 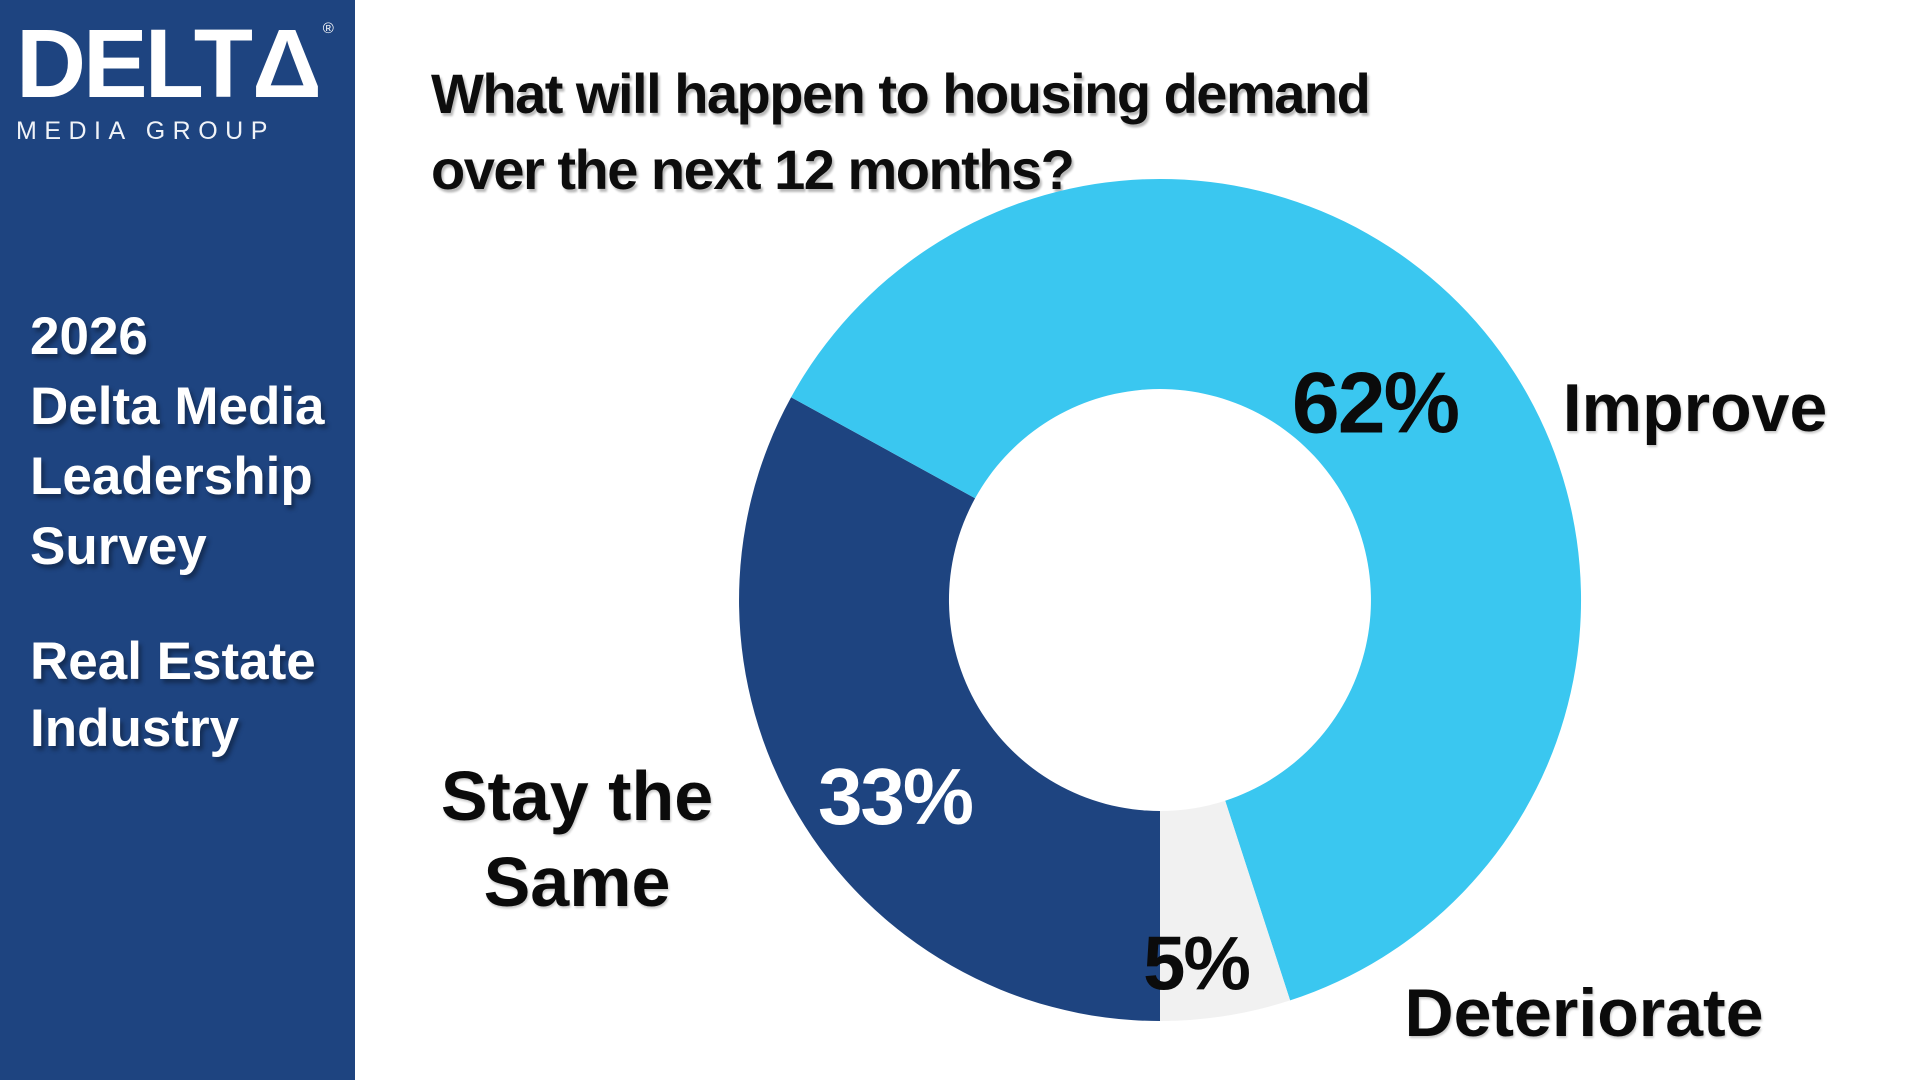 I want to click on survey-heading-line: Delta Media, so click(x=177, y=406).